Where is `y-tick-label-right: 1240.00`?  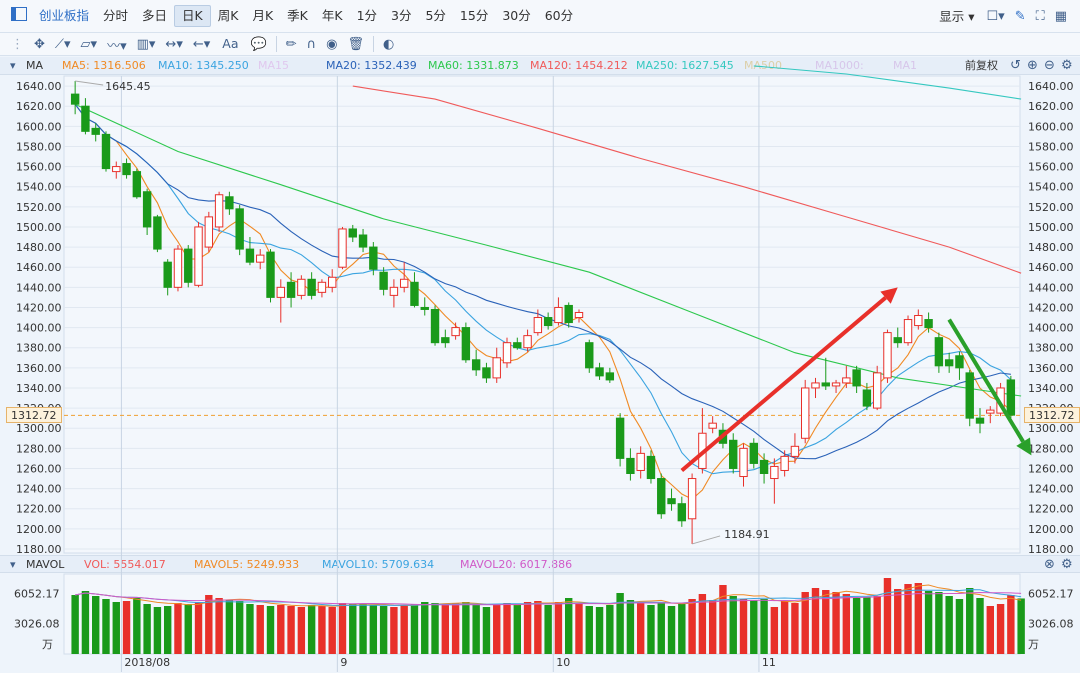
y-tick-label-right: 1240.00 is located at coordinates (1051, 489).